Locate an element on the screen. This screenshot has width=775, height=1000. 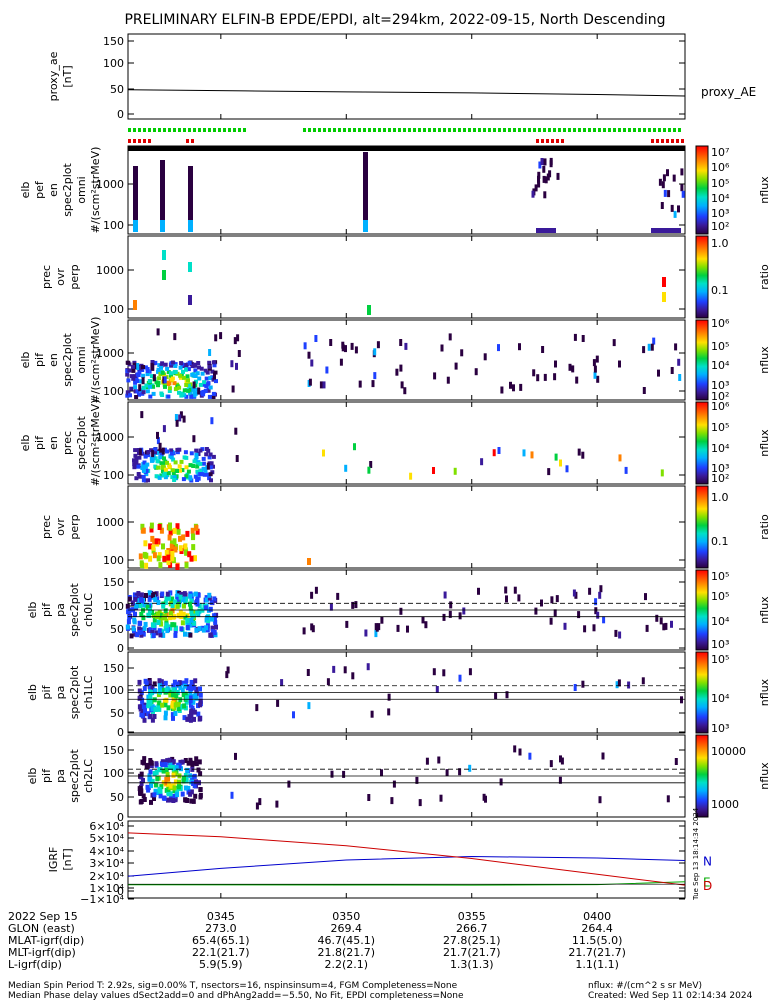
panel-frame-pif_prec_ovr_perp is located at coordinates (406, 527).